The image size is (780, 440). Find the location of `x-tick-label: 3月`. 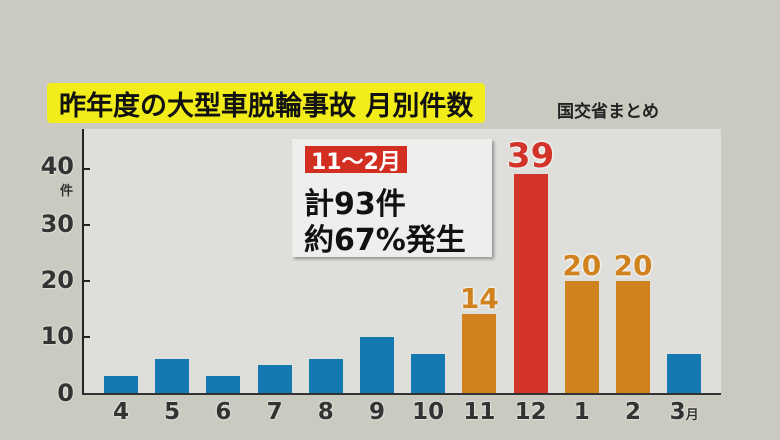

x-tick-label: 3月 is located at coordinates (684, 412).